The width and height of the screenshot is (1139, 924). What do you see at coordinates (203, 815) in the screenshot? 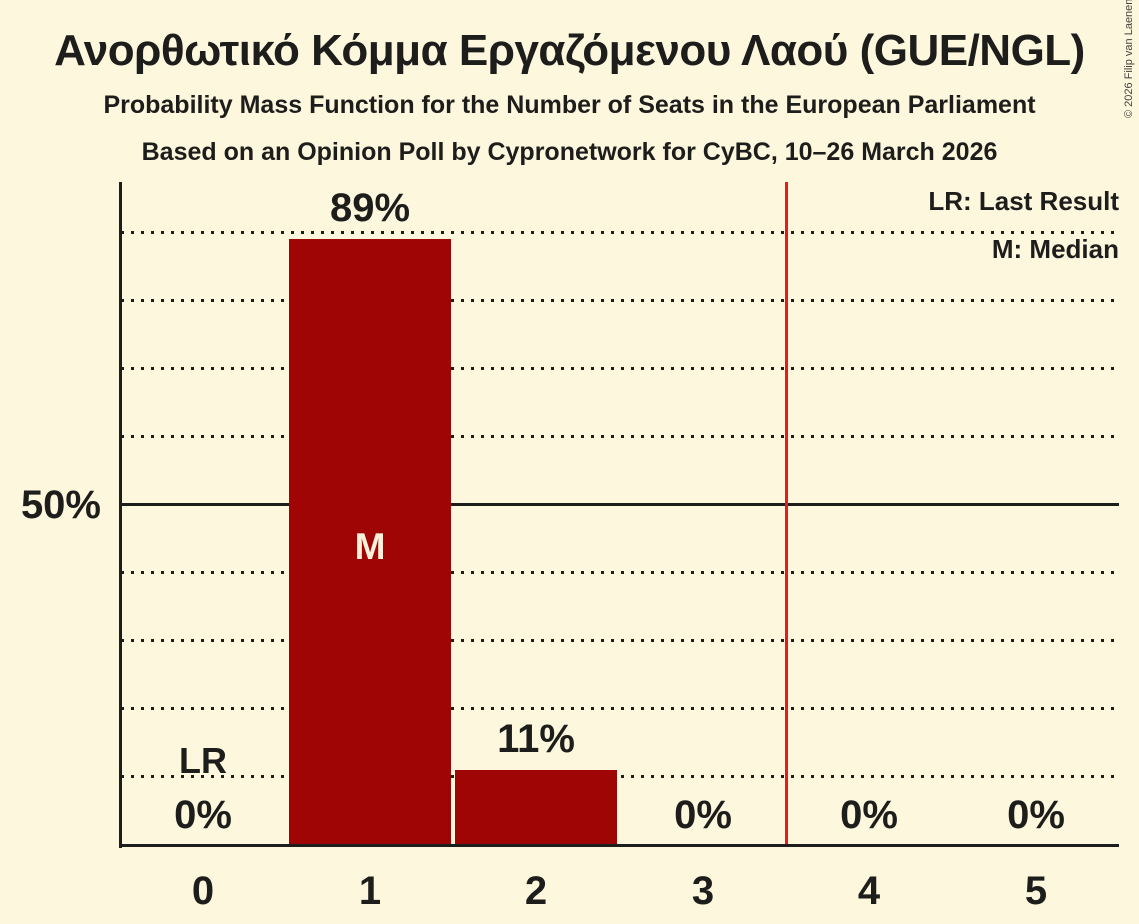
I see `value-label-seats-0: 0%` at bounding box center [203, 815].